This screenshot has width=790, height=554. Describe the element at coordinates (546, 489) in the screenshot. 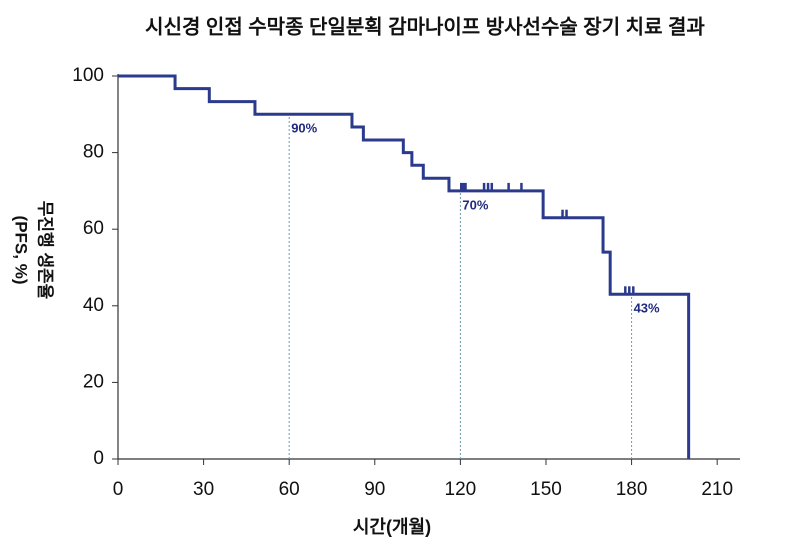

I see `x-tick-label: 150` at that location.